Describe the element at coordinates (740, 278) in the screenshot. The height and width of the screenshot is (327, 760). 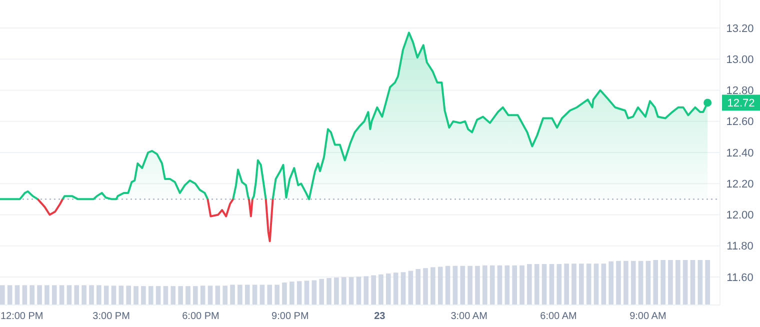
I see `y-tick-label: 11.60` at that location.